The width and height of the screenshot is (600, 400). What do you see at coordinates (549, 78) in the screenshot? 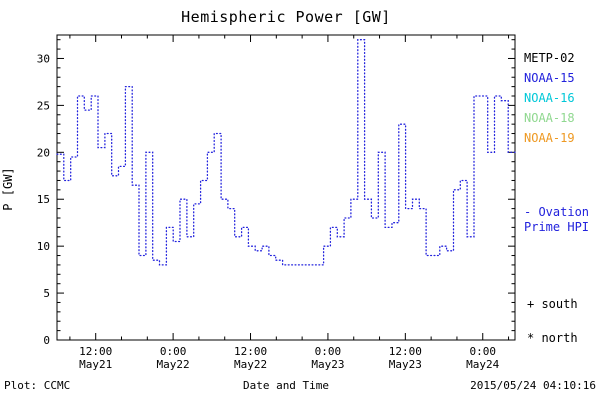
I see `legend-item-noaa15: NOAA-15` at bounding box center [549, 78].